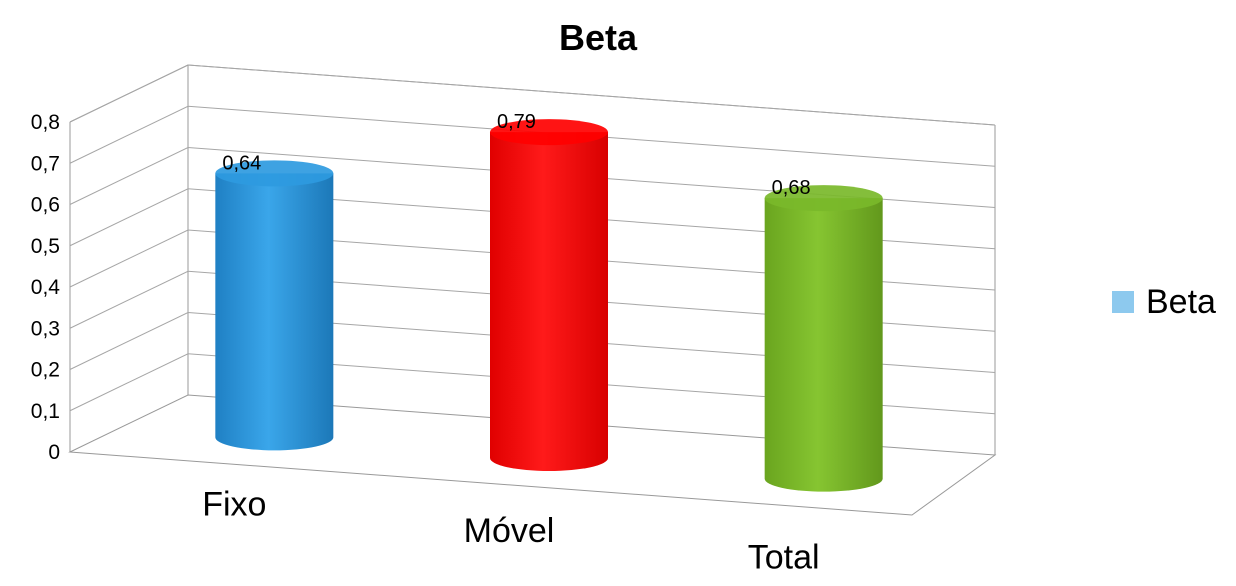 The image size is (1236, 586). I want to click on data-label: 0,79, so click(516, 122).